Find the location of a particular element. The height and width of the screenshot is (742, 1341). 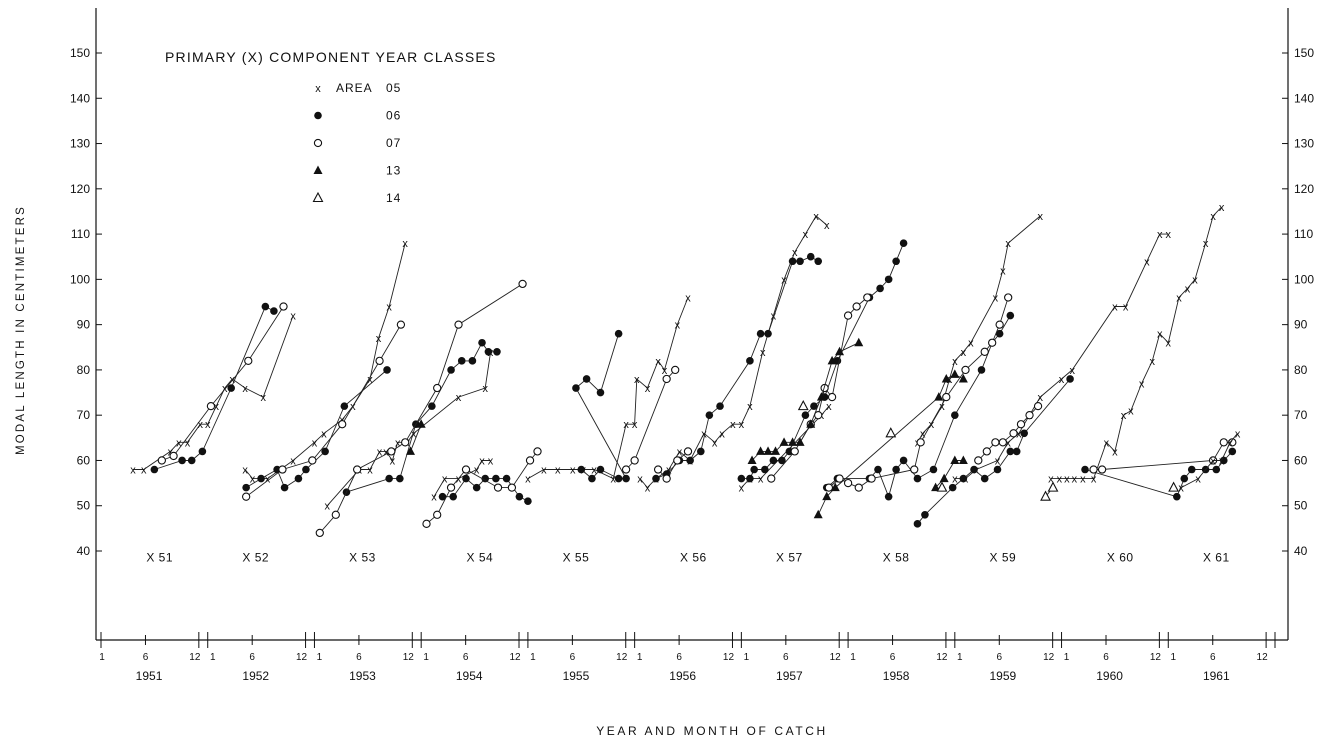

y-tick-label-right: 50 is located at coordinates (1301, 506).